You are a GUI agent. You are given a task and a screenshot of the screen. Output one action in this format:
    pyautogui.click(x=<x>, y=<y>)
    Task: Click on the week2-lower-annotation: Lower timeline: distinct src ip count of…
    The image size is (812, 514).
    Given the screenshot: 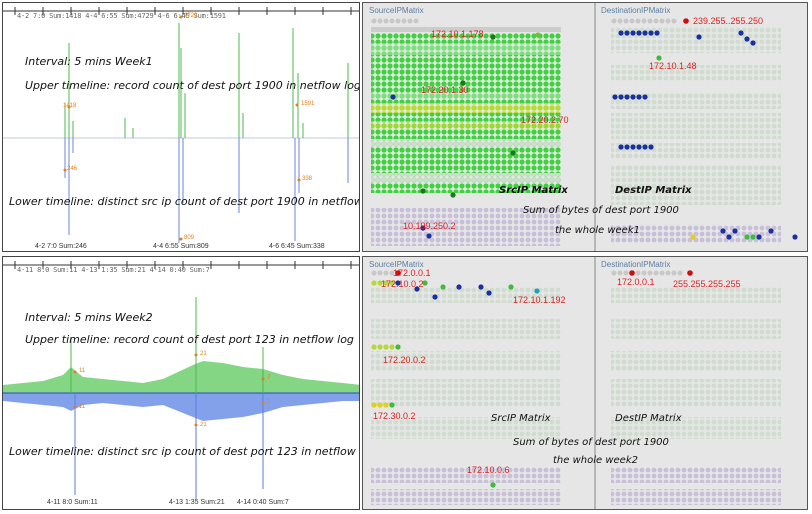 What is the action you would take?
    pyautogui.click(x=184, y=451)
    